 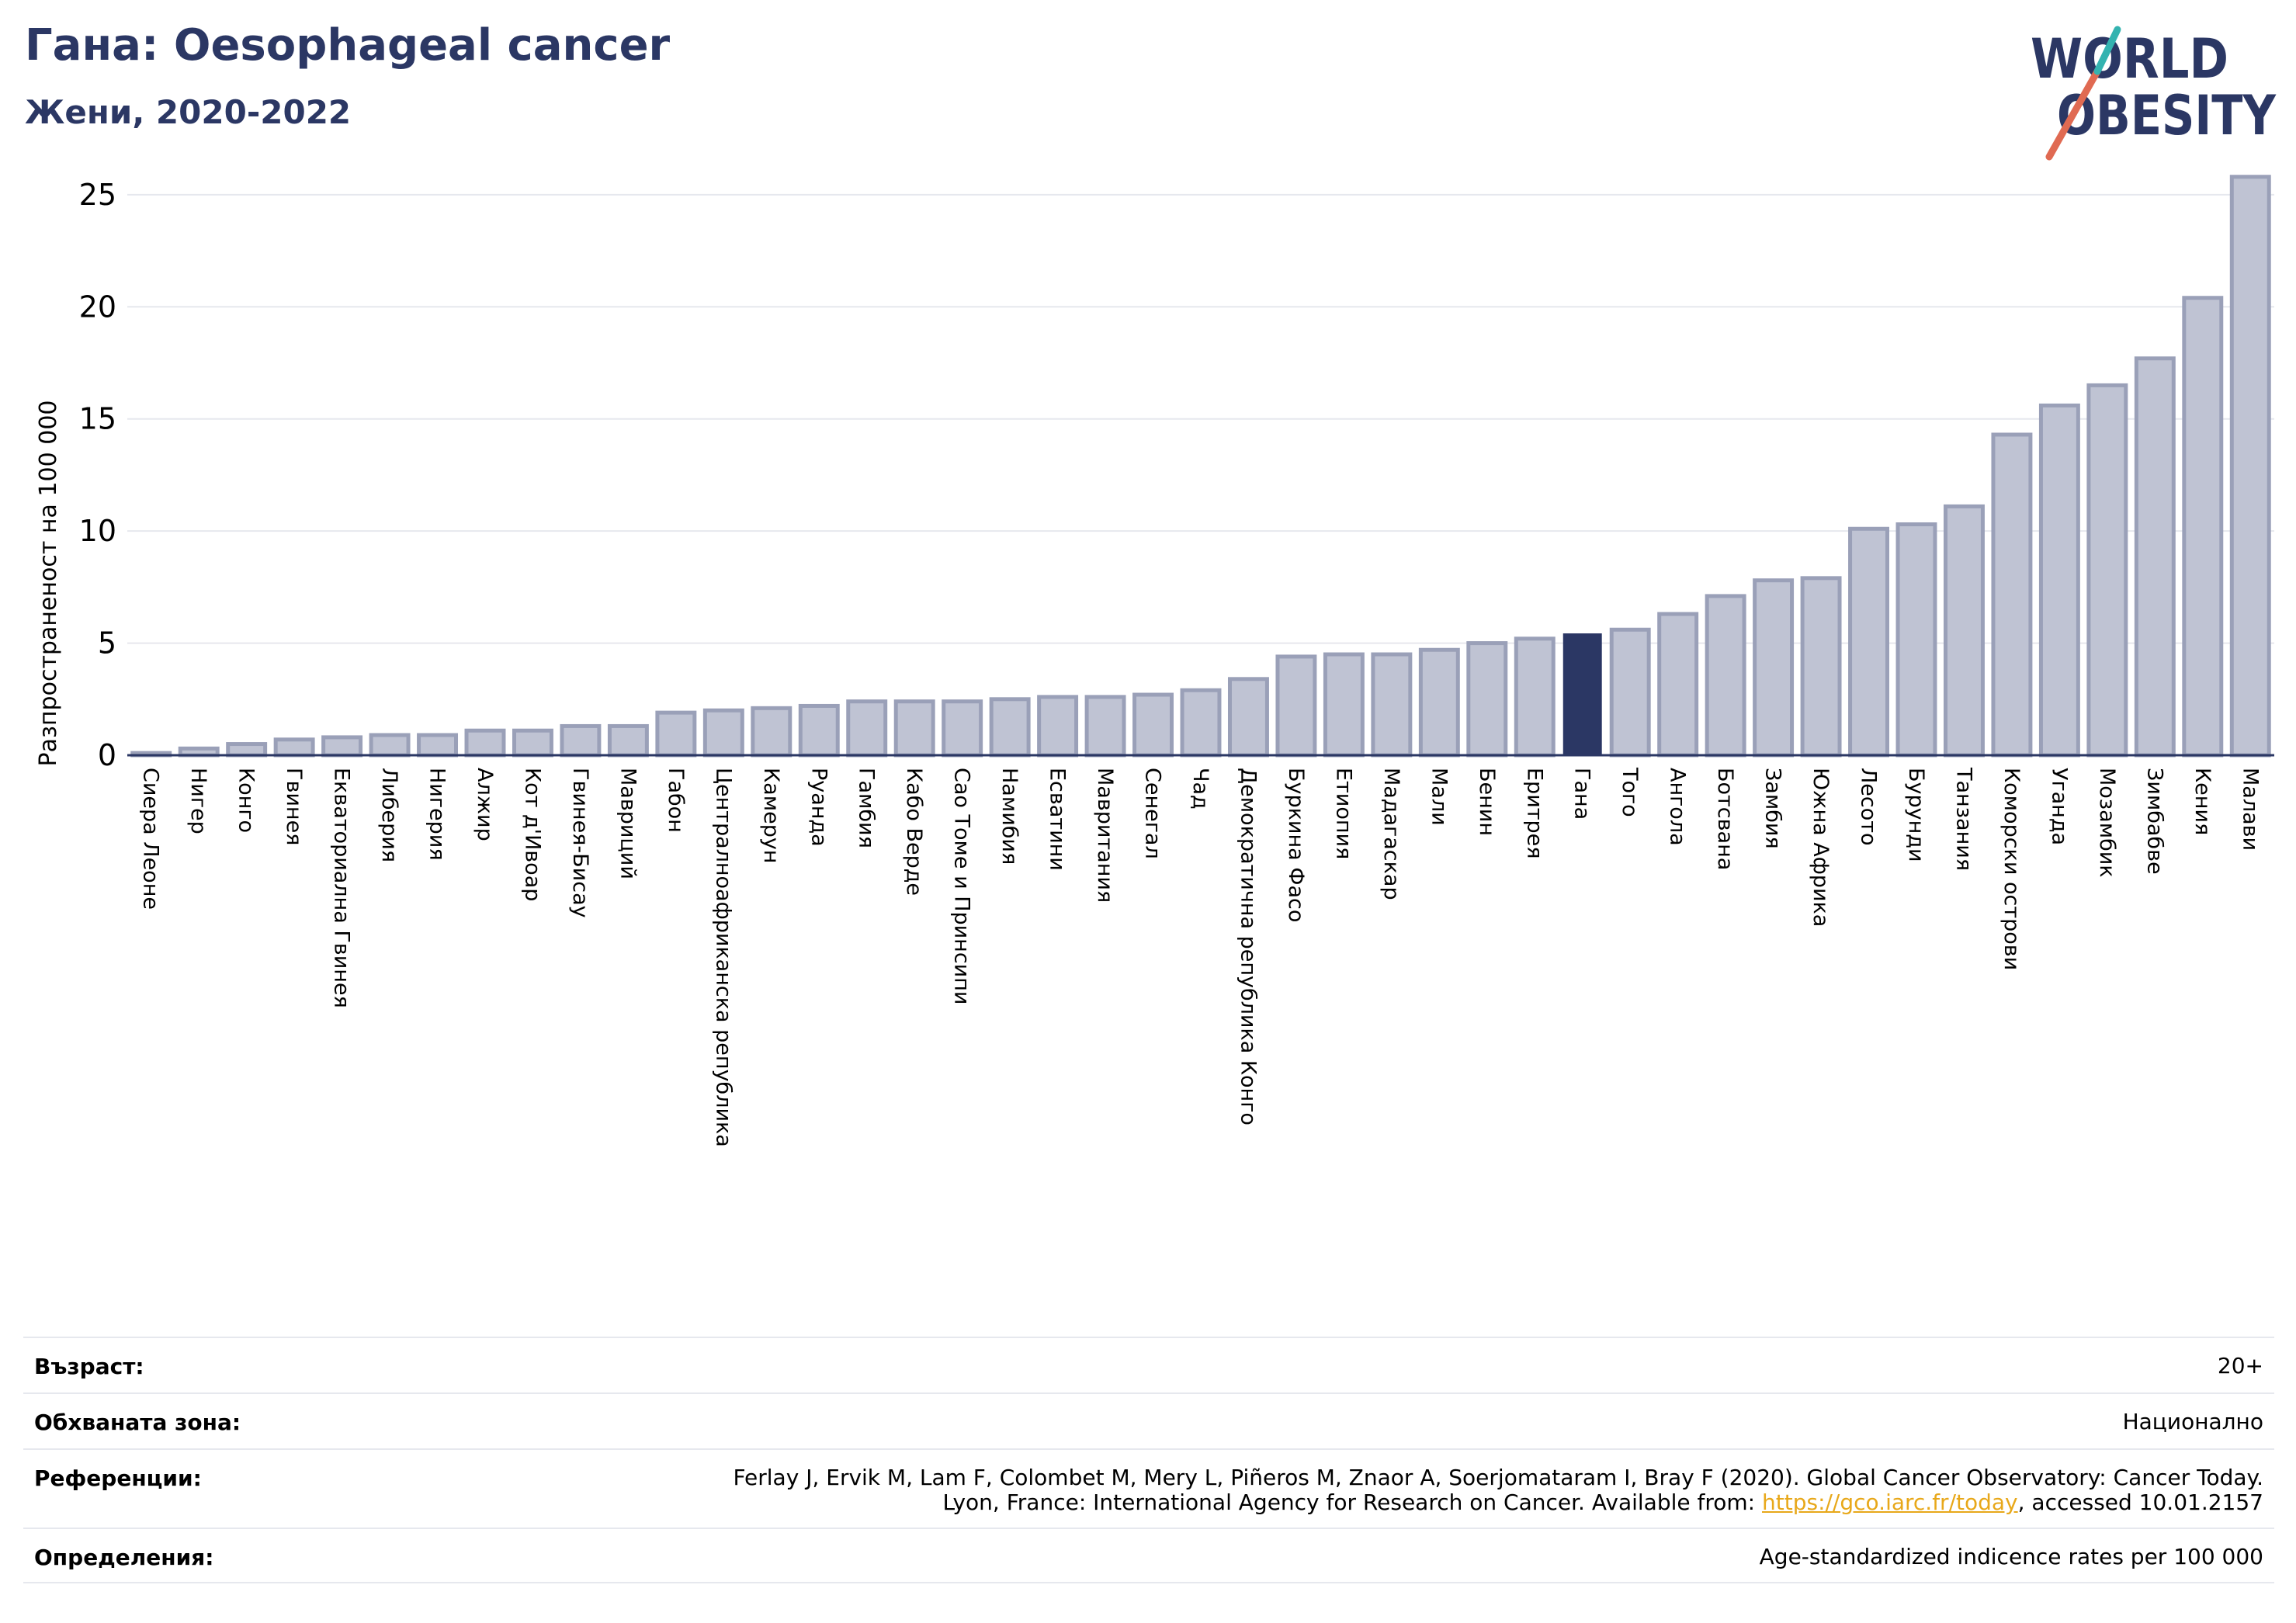 What do you see at coordinates (1869, 807) in the screenshot?
I see `x-tick-label: Лесото` at bounding box center [1869, 807].